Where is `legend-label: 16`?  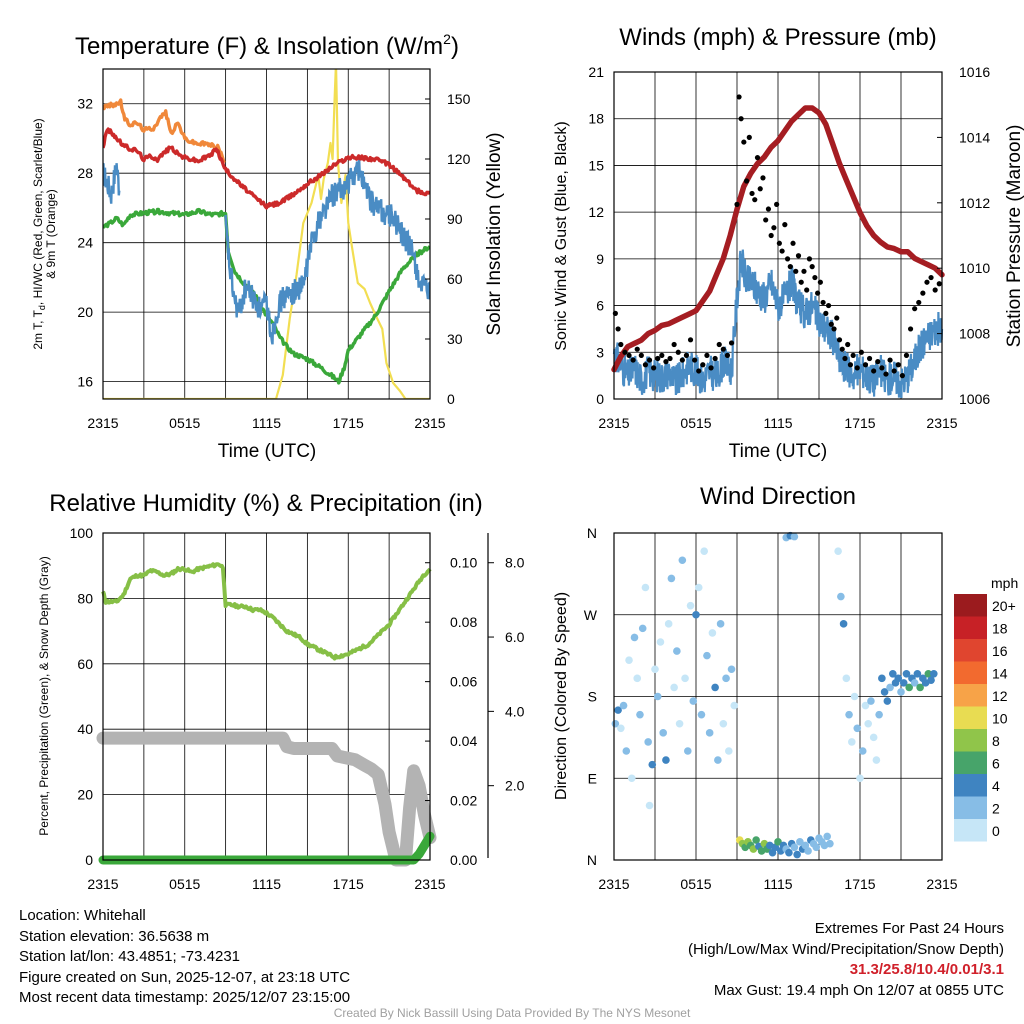 legend-label: 16 is located at coordinates (1000, 651).